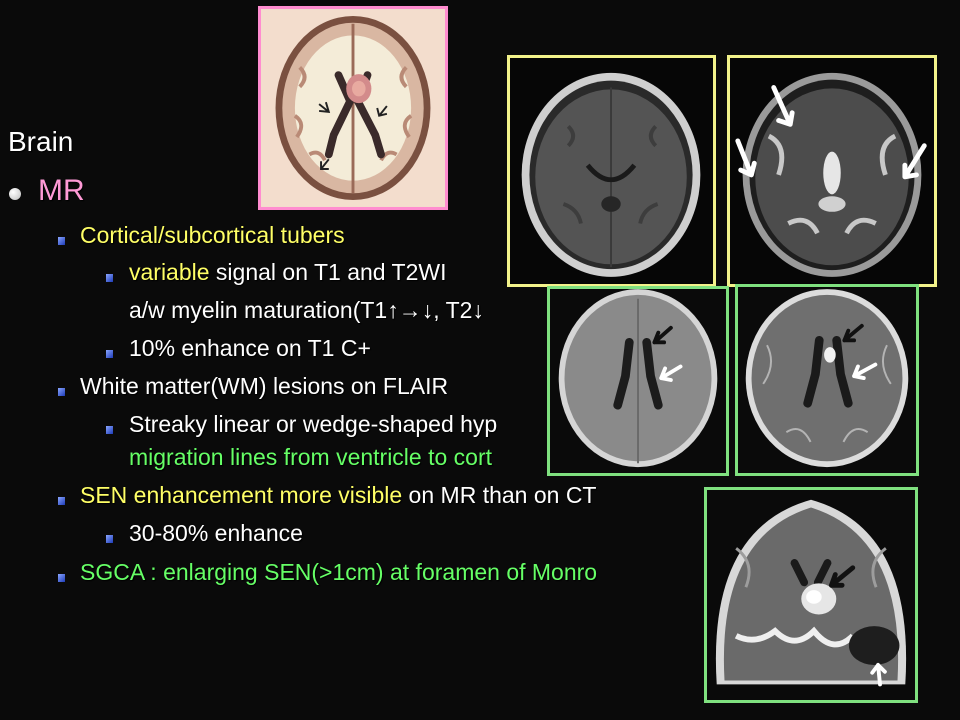  Describe the element at coordinates (216, 533) in the screenshot. I see `bullet-enhance-30-80: 30-80% enhance` at that location.